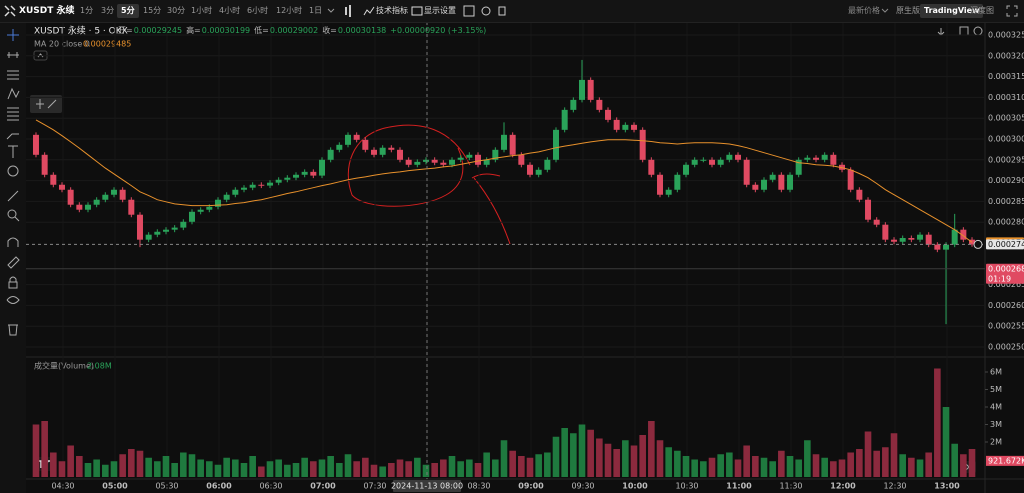 The height and width of the screenshot is (493, 1024). Describe the element at coordinates (947, 486) in the screenshot. I see `x-tick-label: 13:00` at that location.